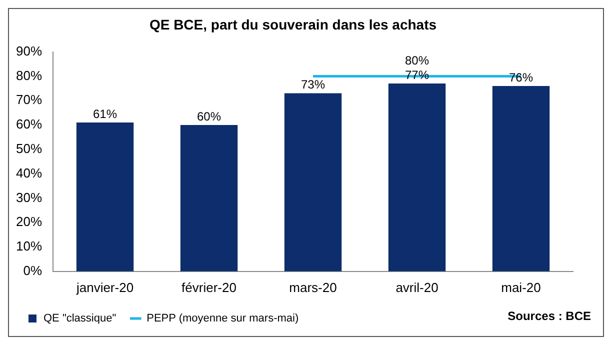 The width and height of the screenshot is (612, 345). I want to click on x-tick-label: mars-20, so click(313, 287).